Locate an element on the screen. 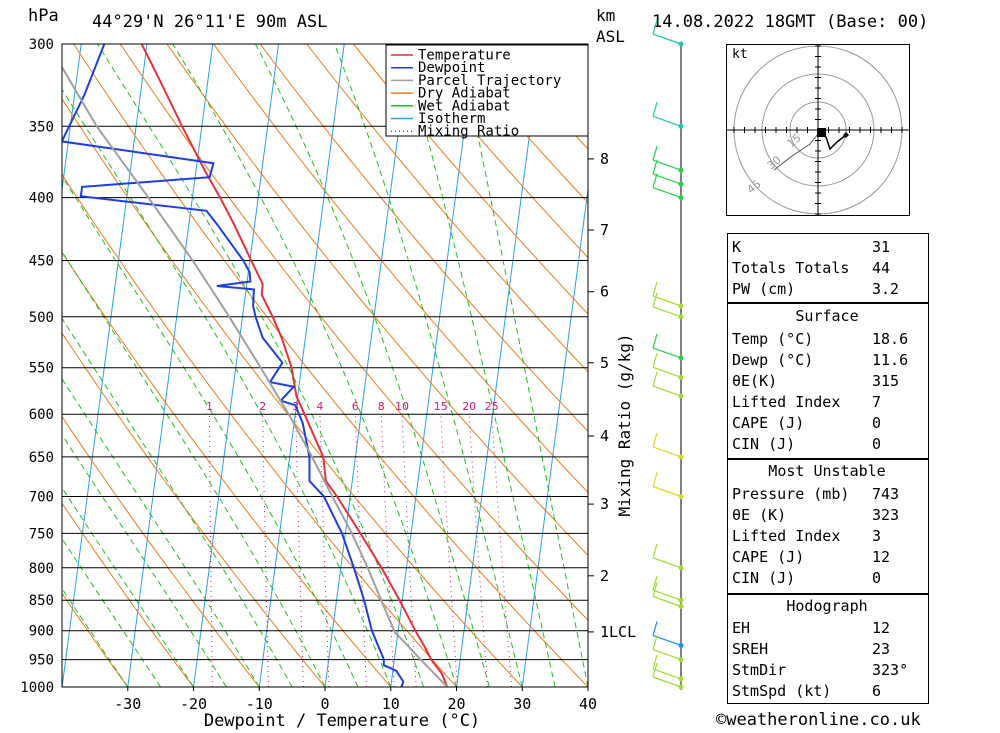 The image size is (1000, 733). surface-label: Temp (°C) is located at coordinates (773, 338).